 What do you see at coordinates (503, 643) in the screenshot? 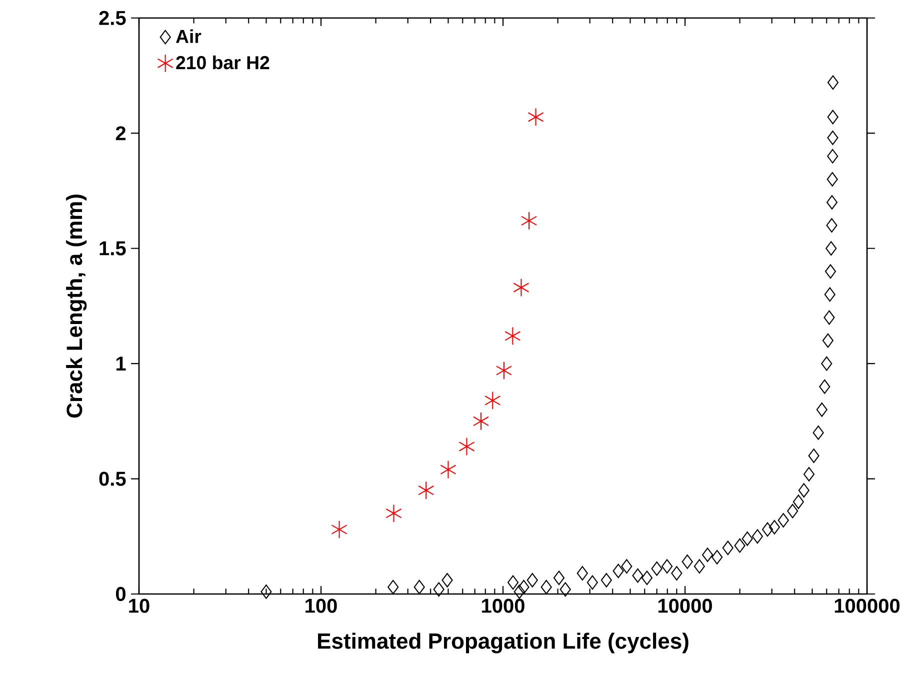
I see `x-axis-title: Estimated Propagation Life (cycles)` at bounding box center [503, 643].